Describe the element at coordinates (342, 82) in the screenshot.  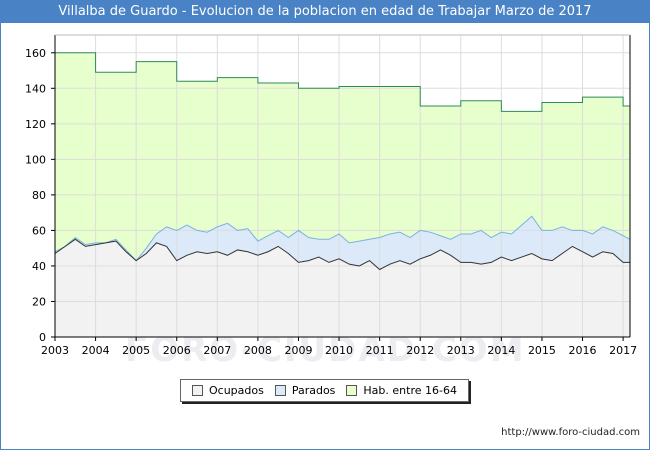
I see `line-hab` at that location.